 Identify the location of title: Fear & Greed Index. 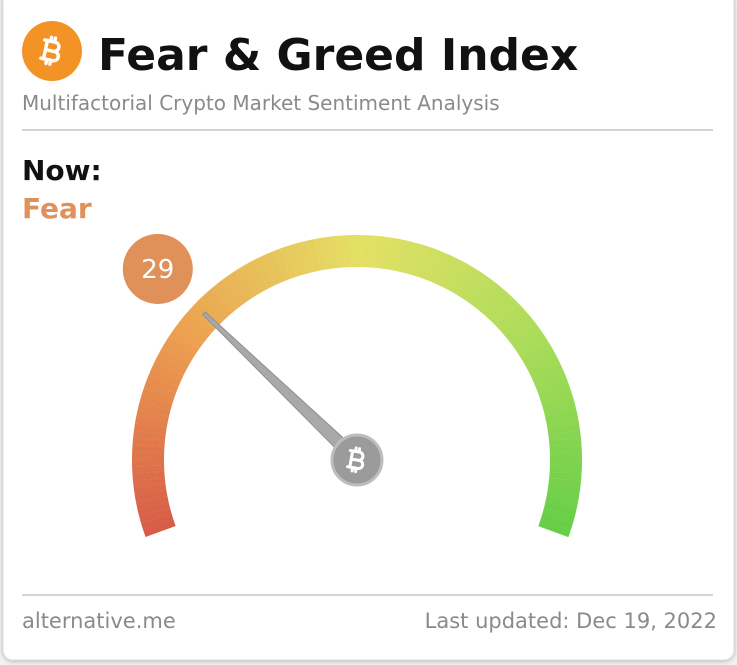
(338, 55).